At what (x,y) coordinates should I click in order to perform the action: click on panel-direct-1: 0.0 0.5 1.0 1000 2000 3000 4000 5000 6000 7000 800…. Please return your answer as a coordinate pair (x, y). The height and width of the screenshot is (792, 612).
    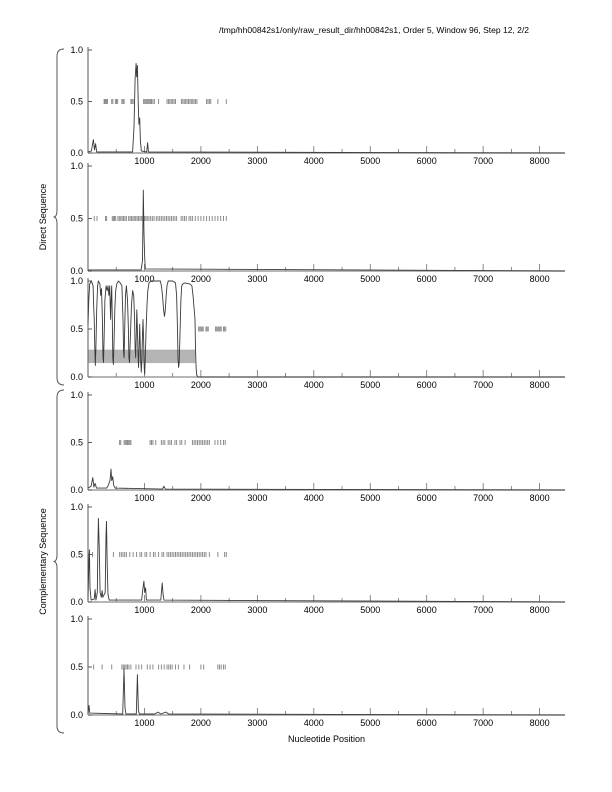
    Looking at the image, I should click on (318, 105).